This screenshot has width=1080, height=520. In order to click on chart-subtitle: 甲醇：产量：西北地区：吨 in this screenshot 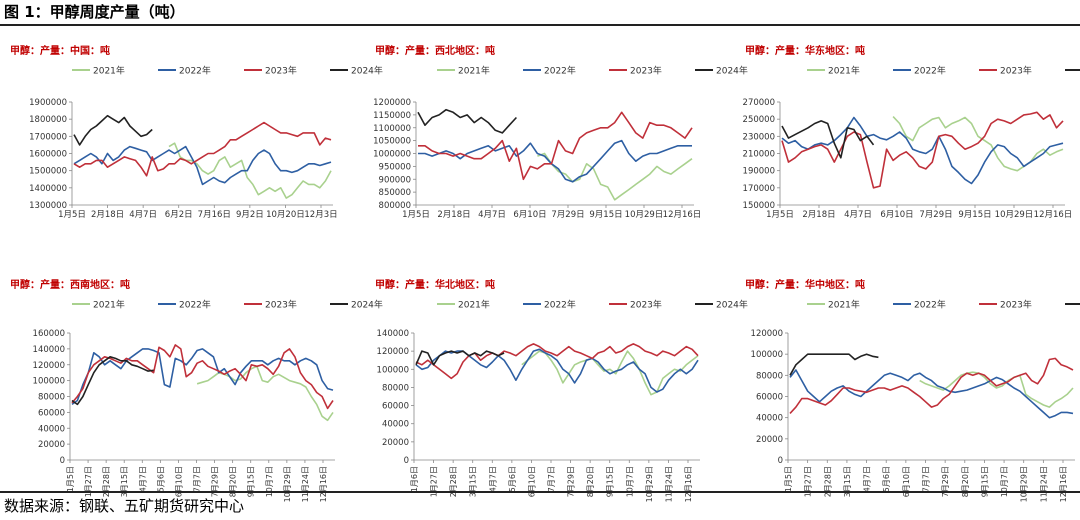, I will do `click(435, 50)`.